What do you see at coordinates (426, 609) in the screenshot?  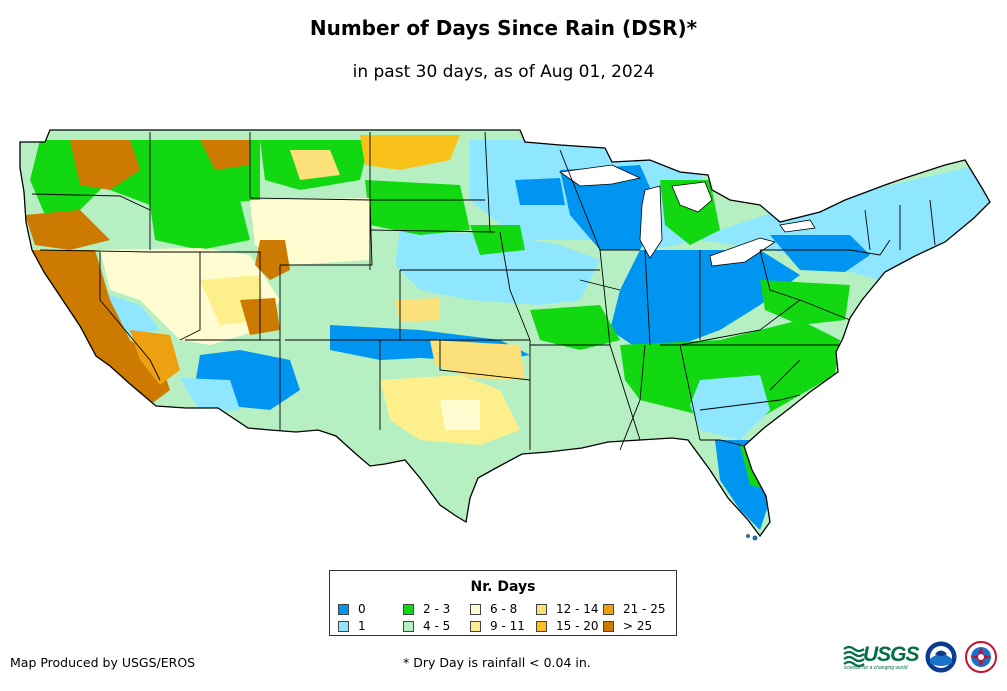 I see `legend-item-2-3: 2 - 3` at bounding box center [426, 609].